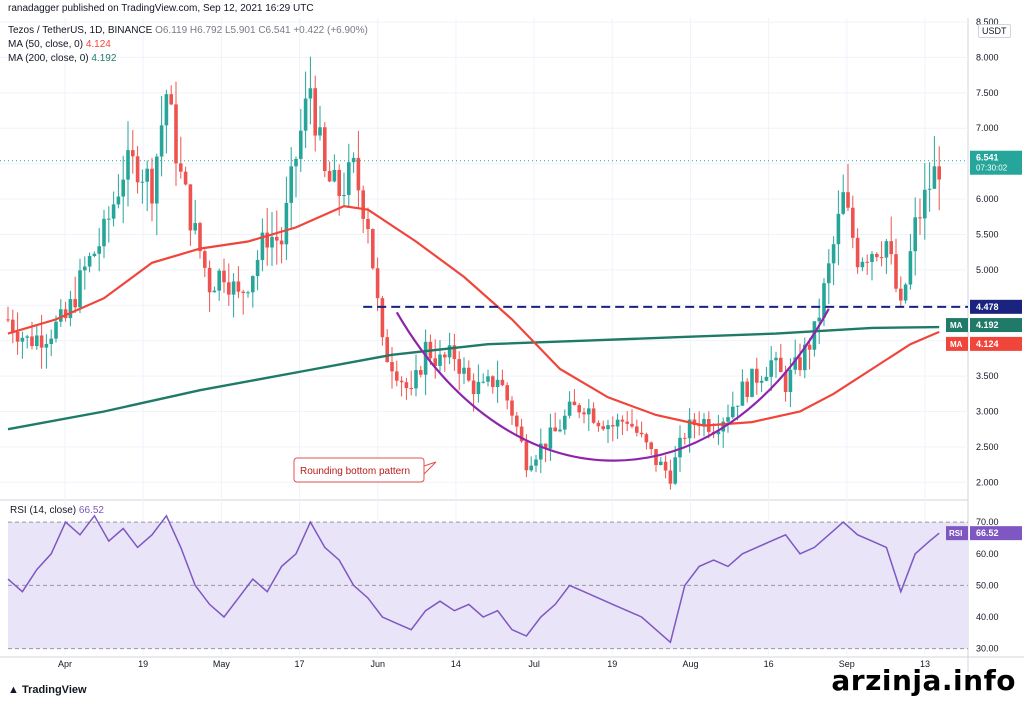 This screenshot has height=705, width=1024. Describe the element at coordinates (91, 510) in the screenshot. I see `rsi-legend-value: 66.52` at that location.